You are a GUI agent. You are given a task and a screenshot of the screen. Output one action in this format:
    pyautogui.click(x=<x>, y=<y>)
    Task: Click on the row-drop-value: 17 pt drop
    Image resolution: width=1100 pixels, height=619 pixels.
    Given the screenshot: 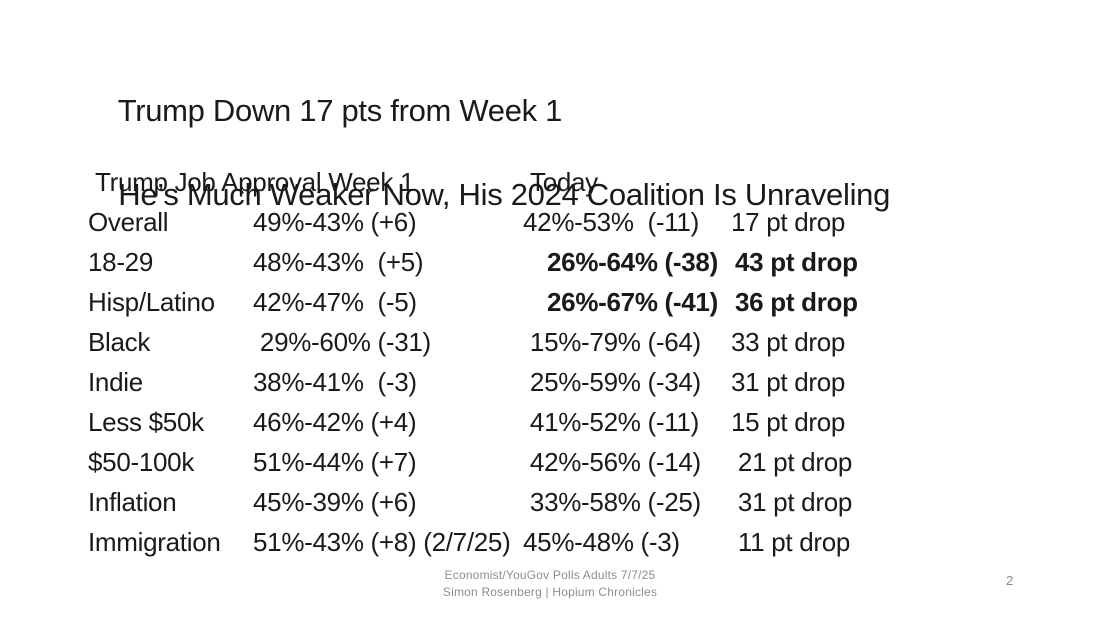 What is the action you would take?
    pyautogui.click(x=788, y=222)
    